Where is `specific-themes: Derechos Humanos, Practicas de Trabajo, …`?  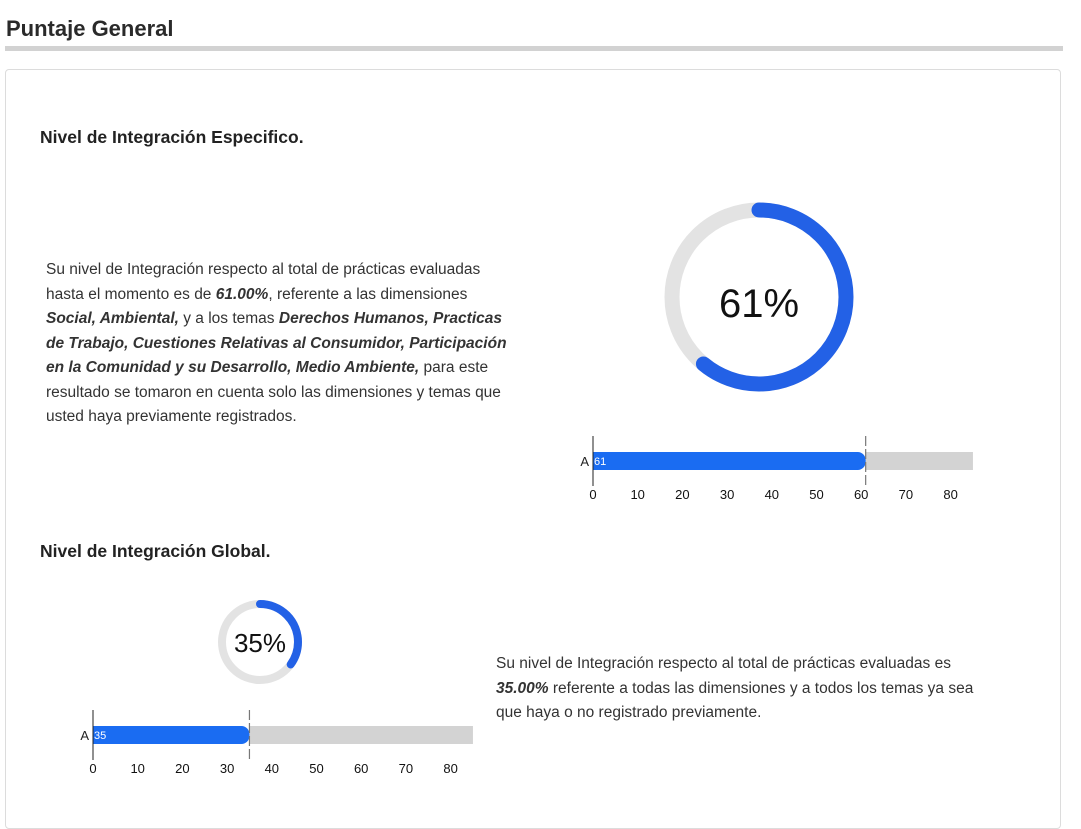
specific-themes: Derechos Humanos, Practicas de Trabajo, … is located at coordinates (276, 343).